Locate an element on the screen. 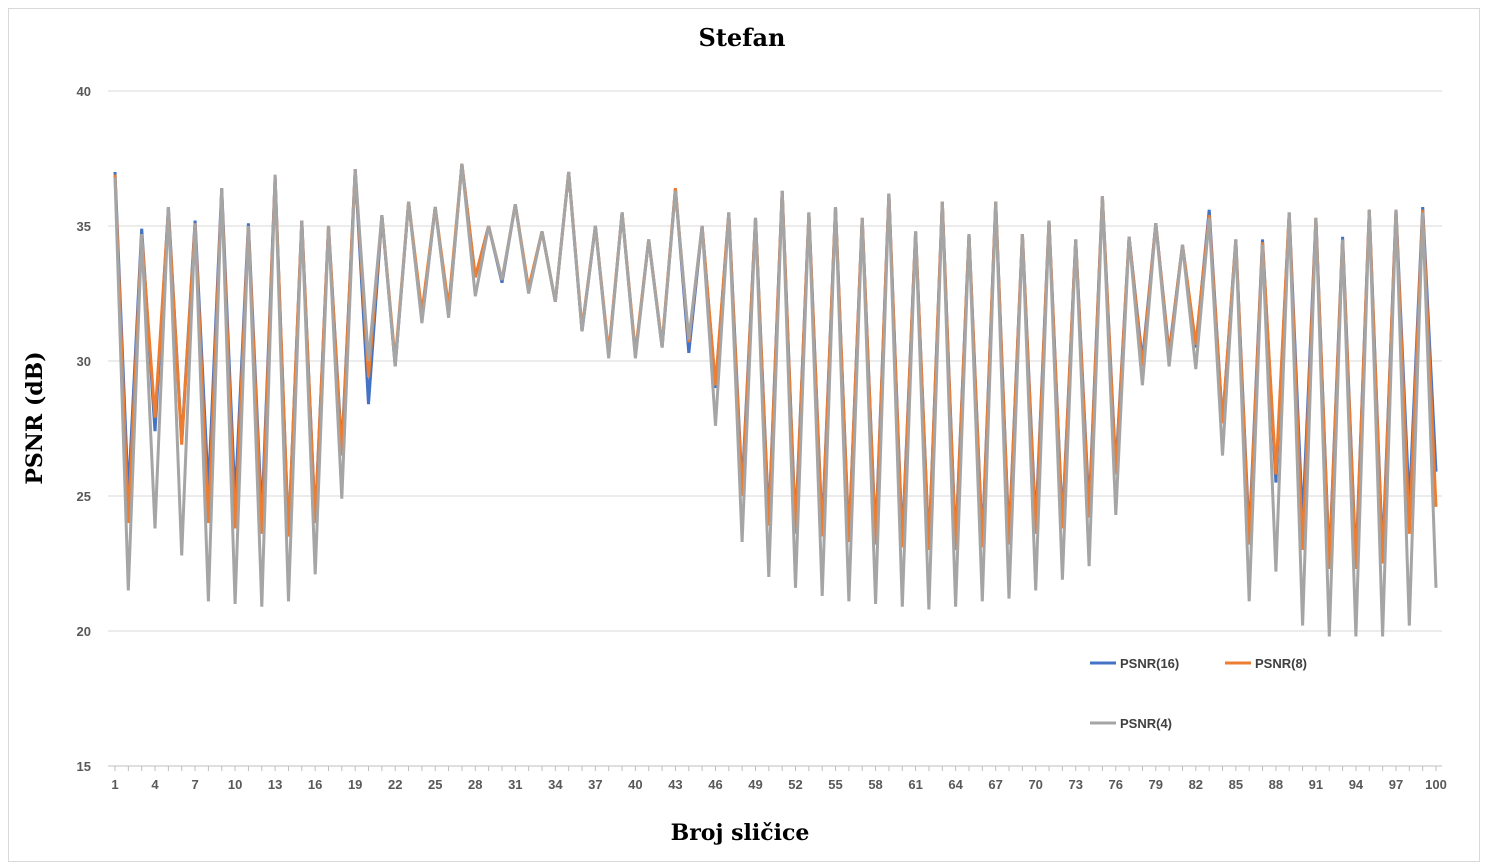  x-tick-label: 70 is located at coordinates (1035, 784).